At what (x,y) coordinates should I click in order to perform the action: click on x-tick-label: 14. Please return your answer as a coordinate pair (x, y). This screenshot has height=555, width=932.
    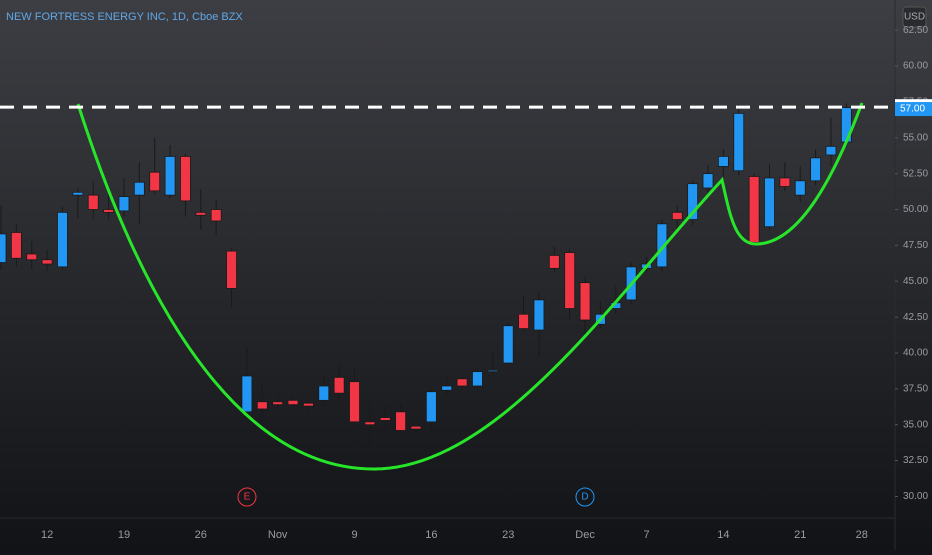
    Looking at the image, I should click on (723, 535).